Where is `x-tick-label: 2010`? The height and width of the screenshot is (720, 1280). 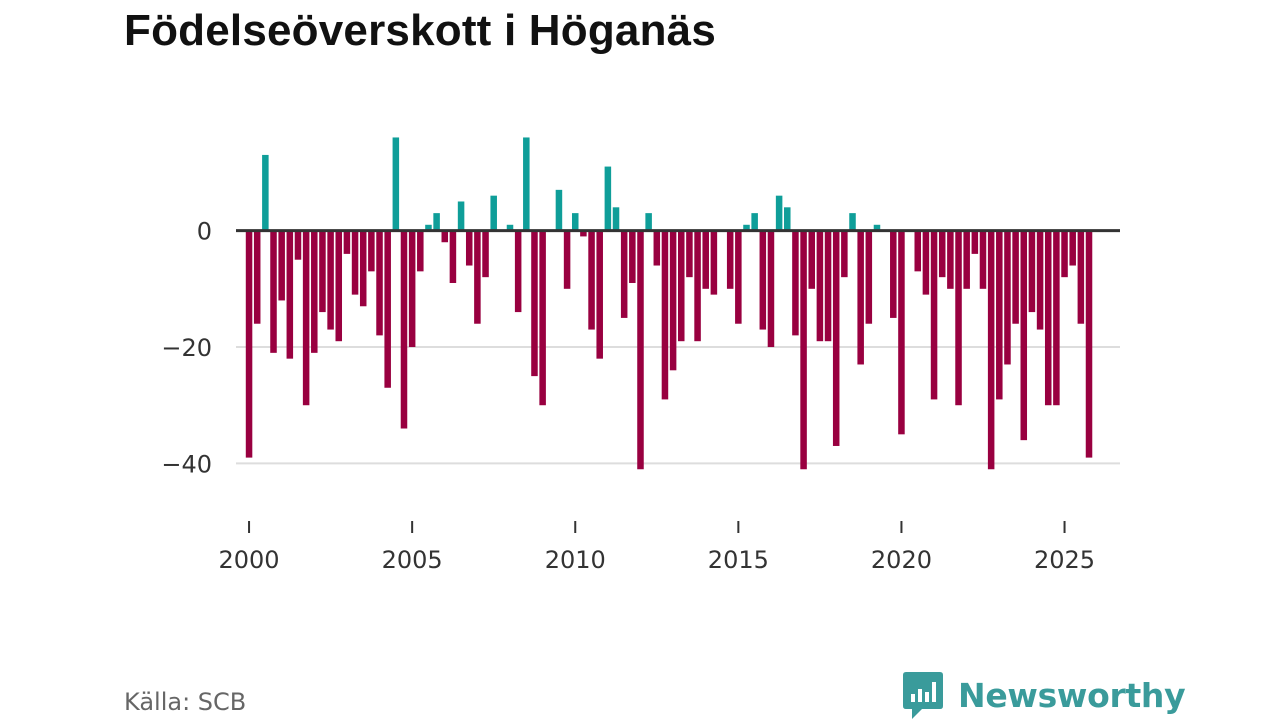
x-tick-label: 2010 is located at coordinates (575, 560).